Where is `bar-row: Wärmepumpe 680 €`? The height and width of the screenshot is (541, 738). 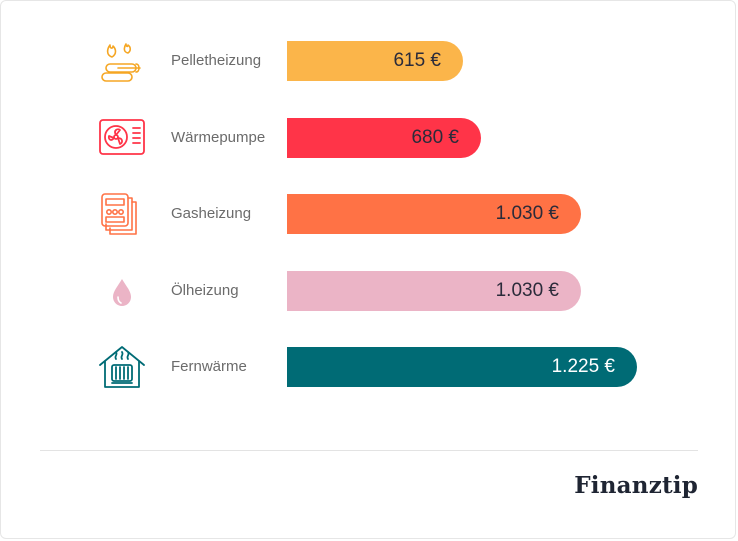
bar-row: Wärmepumpe 680 € is located at coordinates (369, 137).